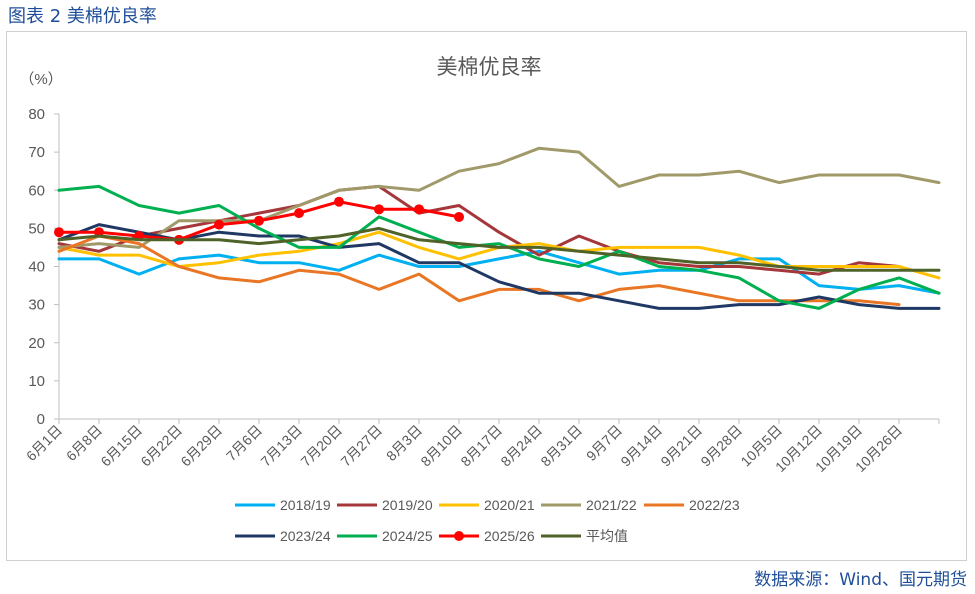 The height and width of the screenshot is (594, 975). Describe the element at coordinates (305, 505) in the screenshot. I see `legend-label: 2018/19` at that location.